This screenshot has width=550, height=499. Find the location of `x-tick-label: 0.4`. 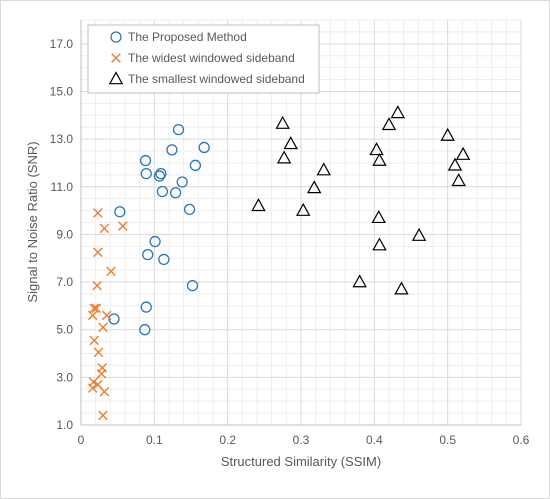

x-tick-label: 0.4 is located at coordinates (374, 440).